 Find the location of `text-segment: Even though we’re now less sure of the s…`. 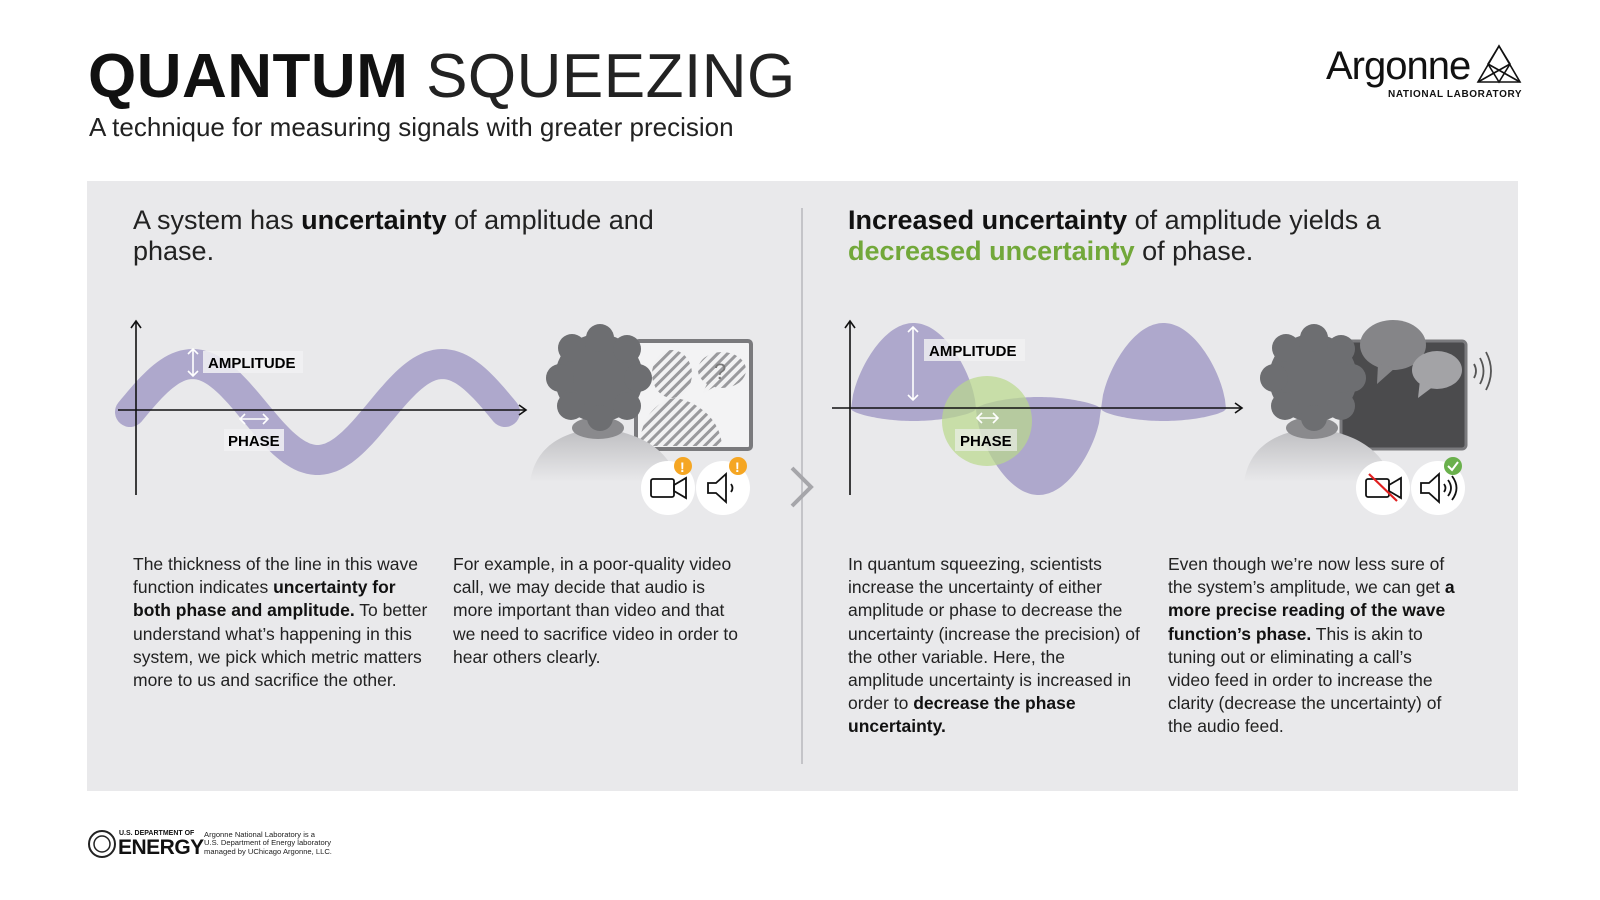

text-segment: Even though we’re now less sure of the s… is located at coordinates (1306, 576).